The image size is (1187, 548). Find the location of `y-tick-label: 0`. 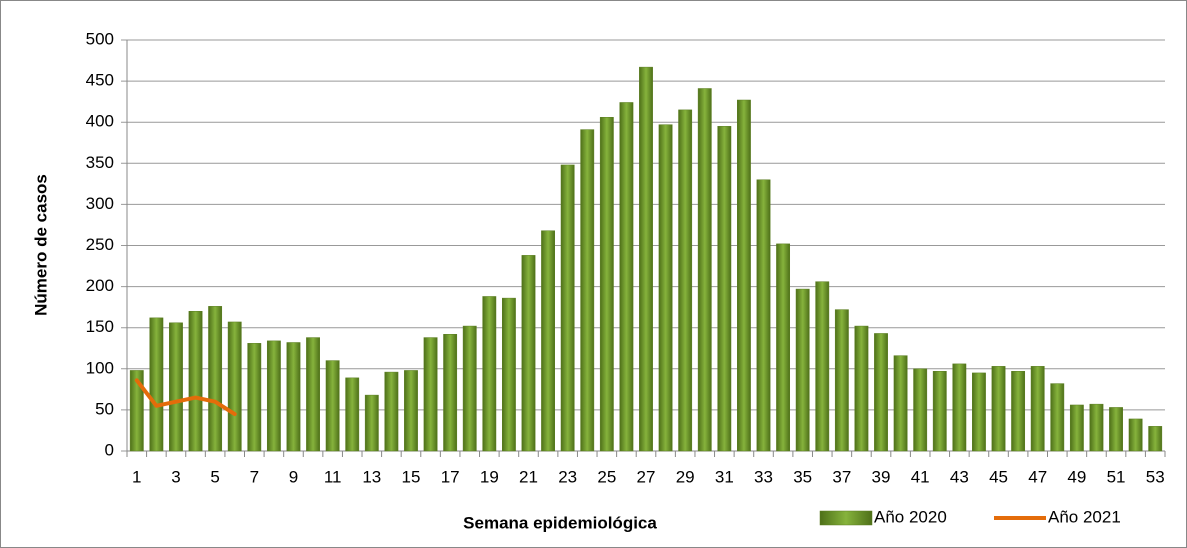

y-tick-label: 0 is located at coordinates (109, 449).